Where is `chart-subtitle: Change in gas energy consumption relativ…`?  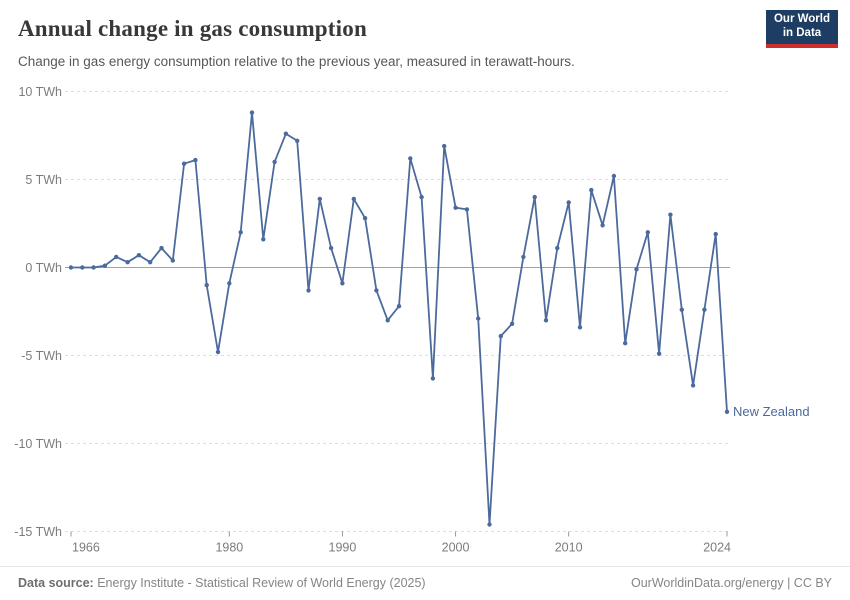 chart-subtitle: Change in gas energy consumption relativ… is located at coordinates (296, 61).